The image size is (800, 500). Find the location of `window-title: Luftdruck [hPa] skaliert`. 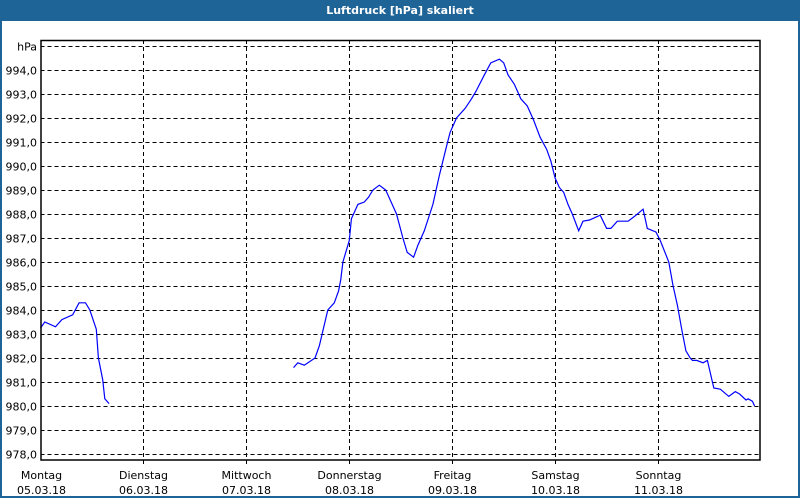

window-title: Luftdruck [hPa] skaliert is located at coordinates (400, 10).